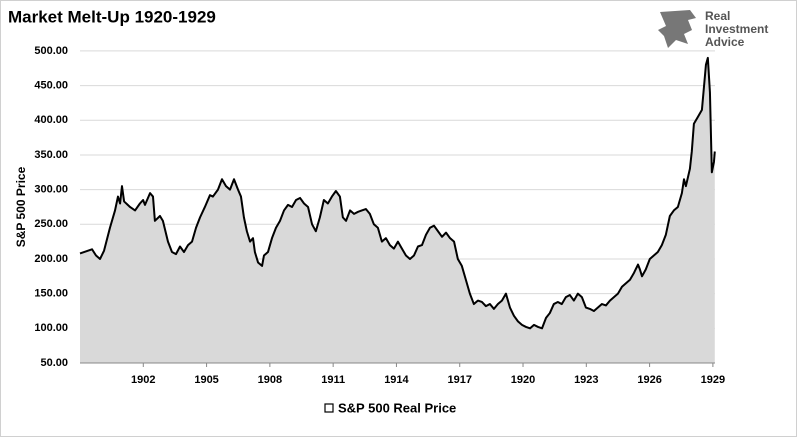 This screenshot has height=437, width=797. I want to click on y-tick-label: 200.00, so click(51, 259).